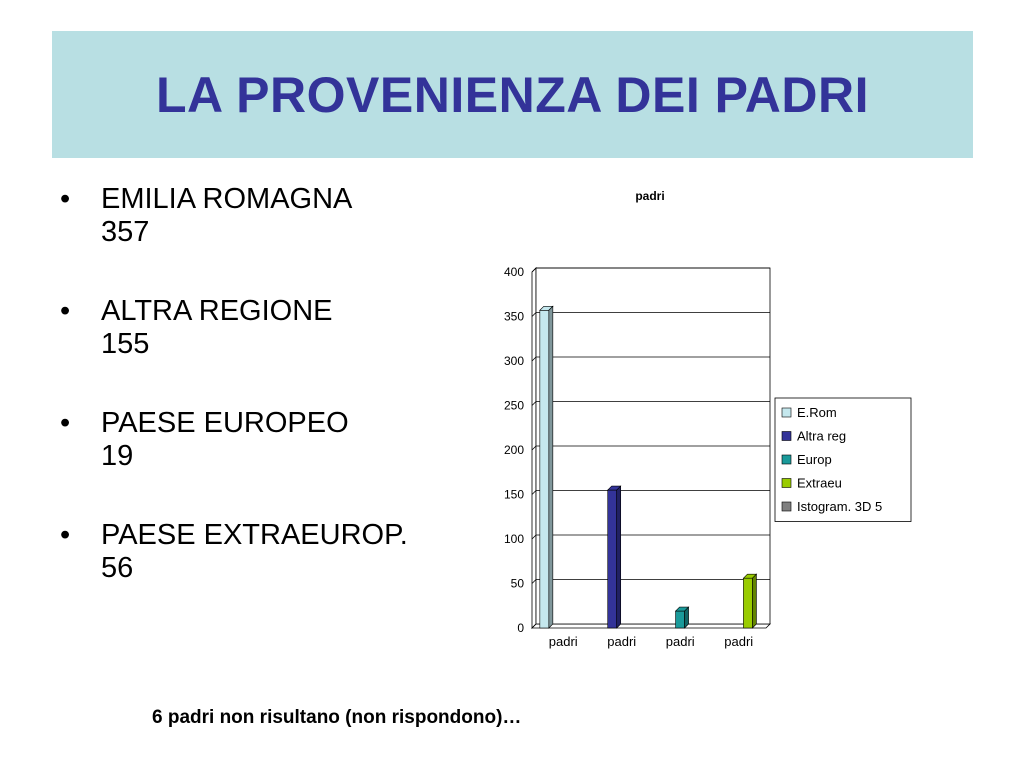  What do you see at coordinates (217, 311) in the screenshot?
I see `bullet-label: ALTRA REGIONE` at bounding box center [217, 311].